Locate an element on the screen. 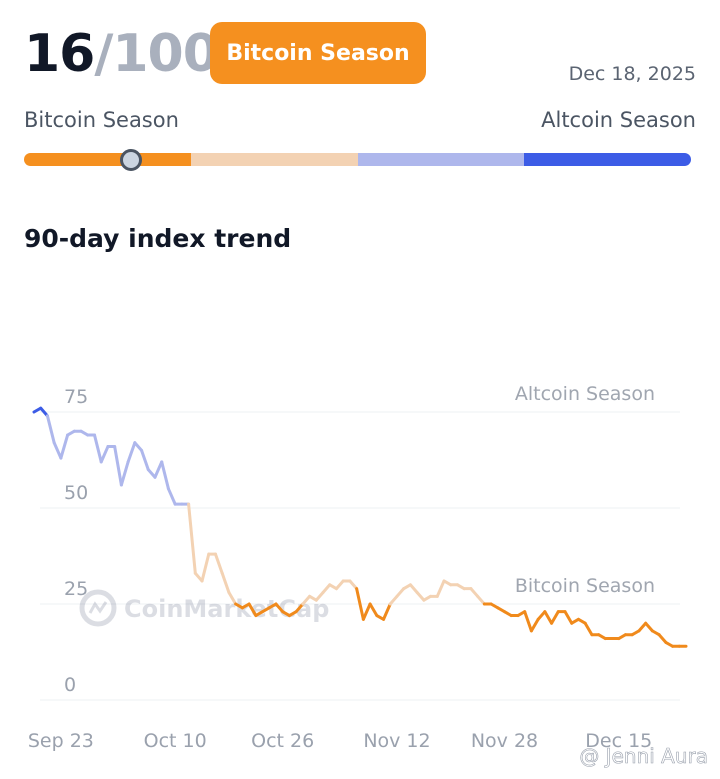 This screenshot has height=779, width=720. coinmarketcap-logo-icon is located at coordinates (98, 608).